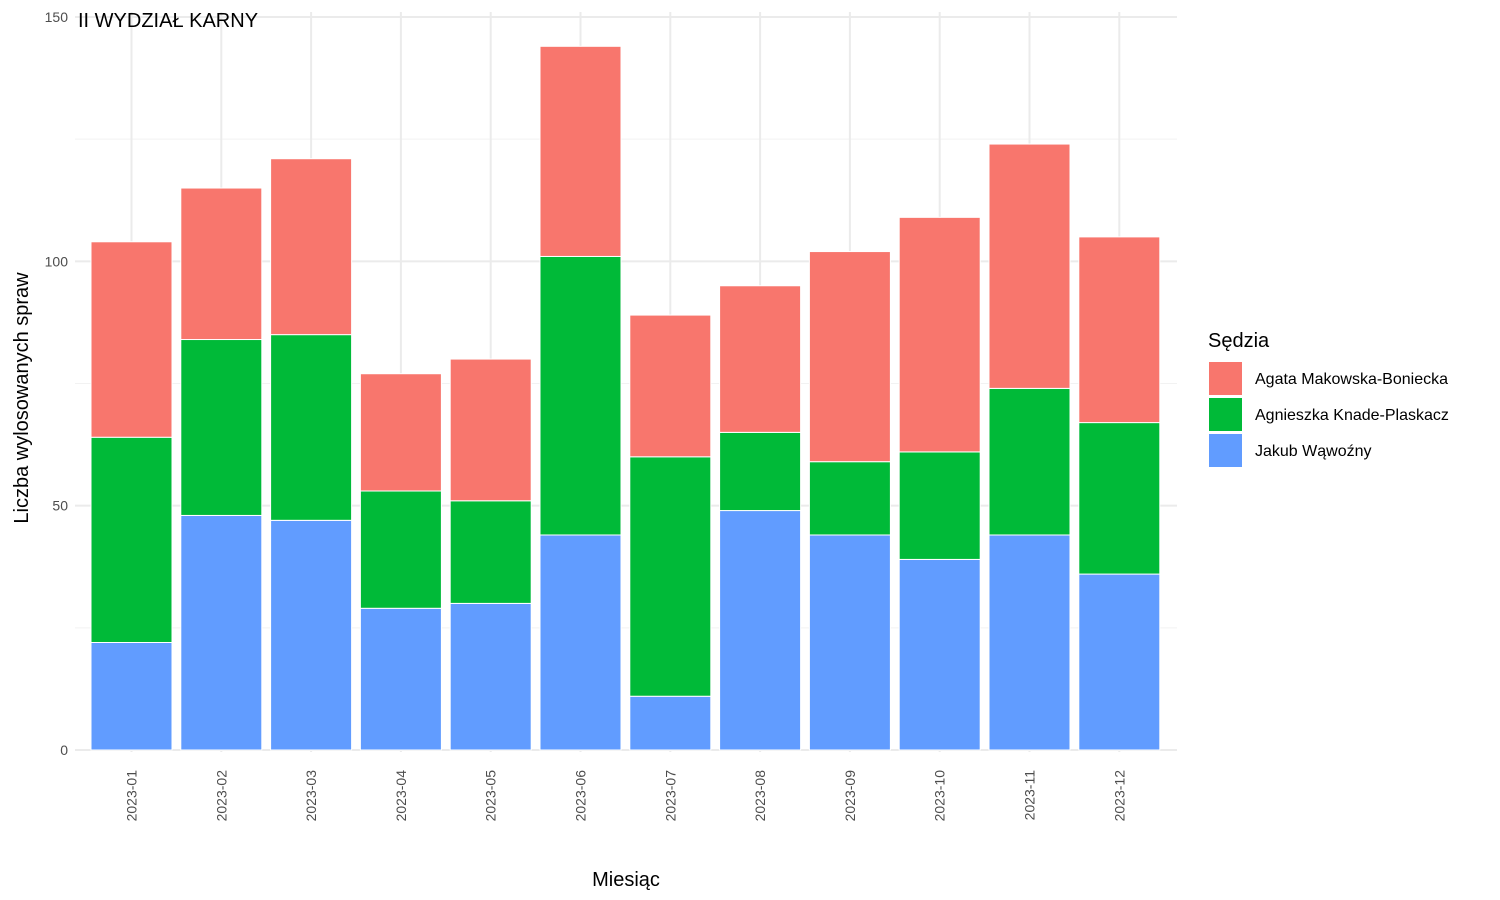  What do you see at coordinates (401, 796) in the screenshot?
I see `x-tick-label: 2023-04` at bounding box center [401, 796].